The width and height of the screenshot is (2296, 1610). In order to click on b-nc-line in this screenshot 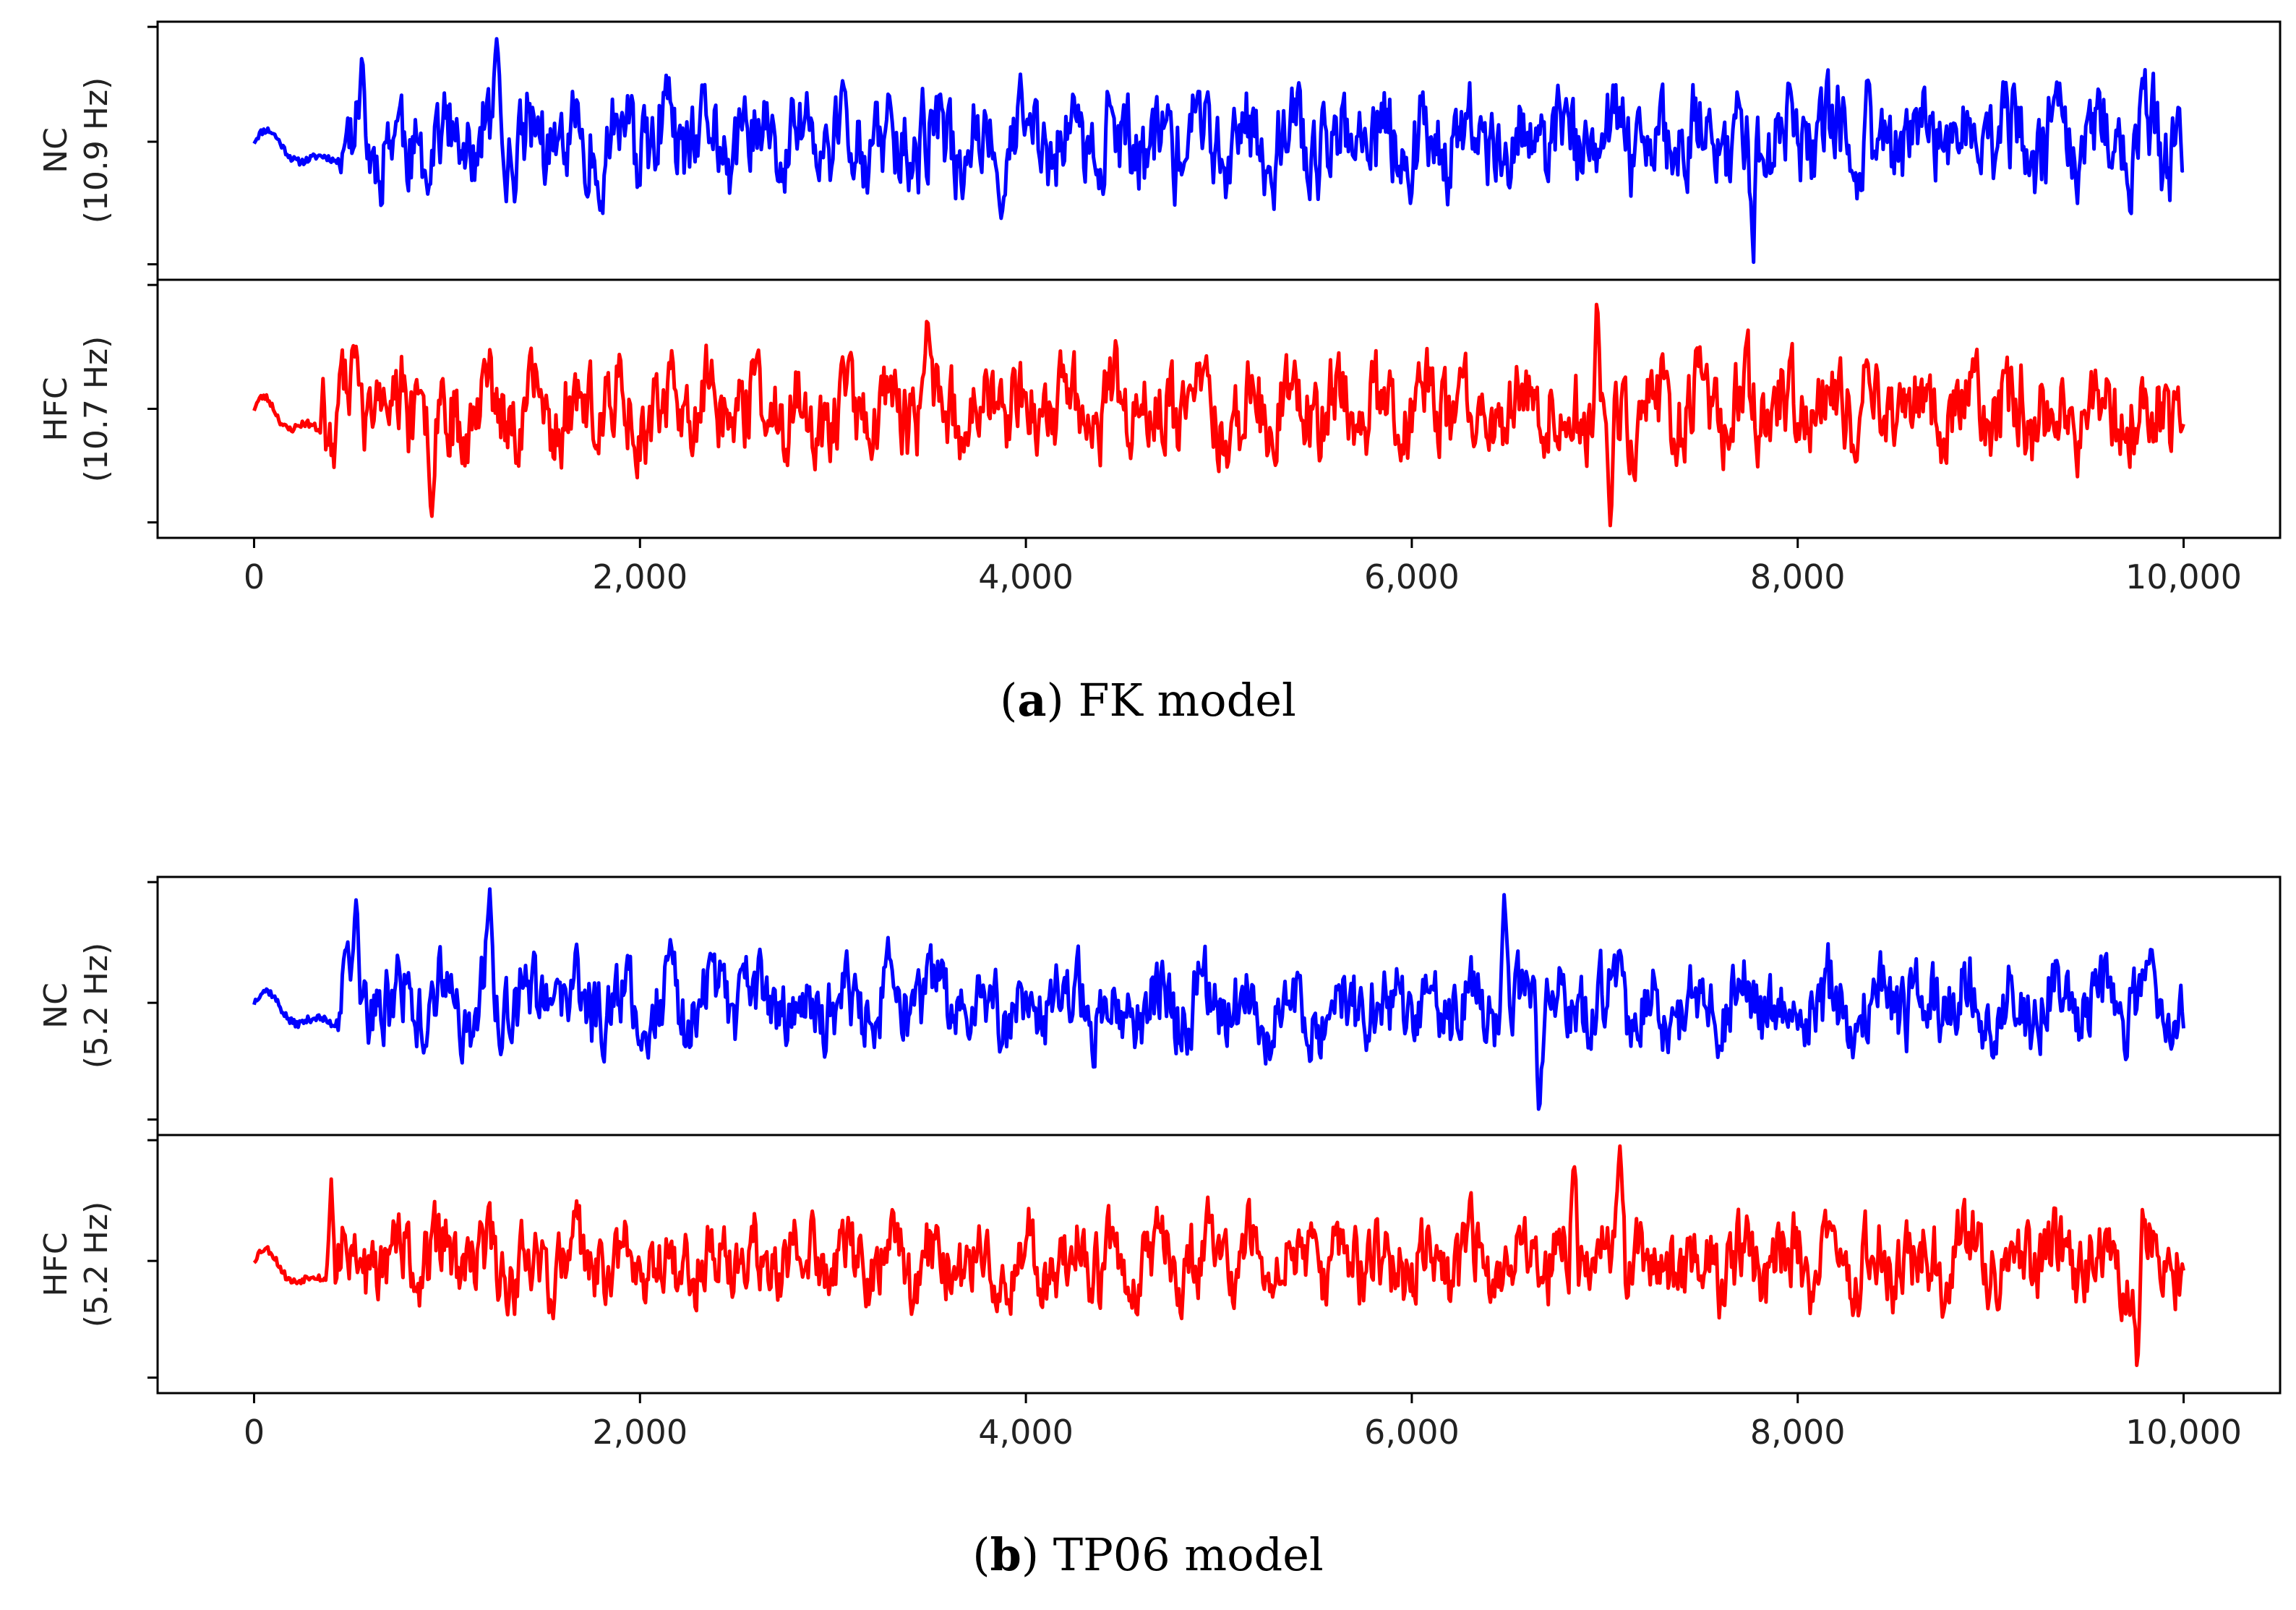, I will do `click(1218, 999)`.